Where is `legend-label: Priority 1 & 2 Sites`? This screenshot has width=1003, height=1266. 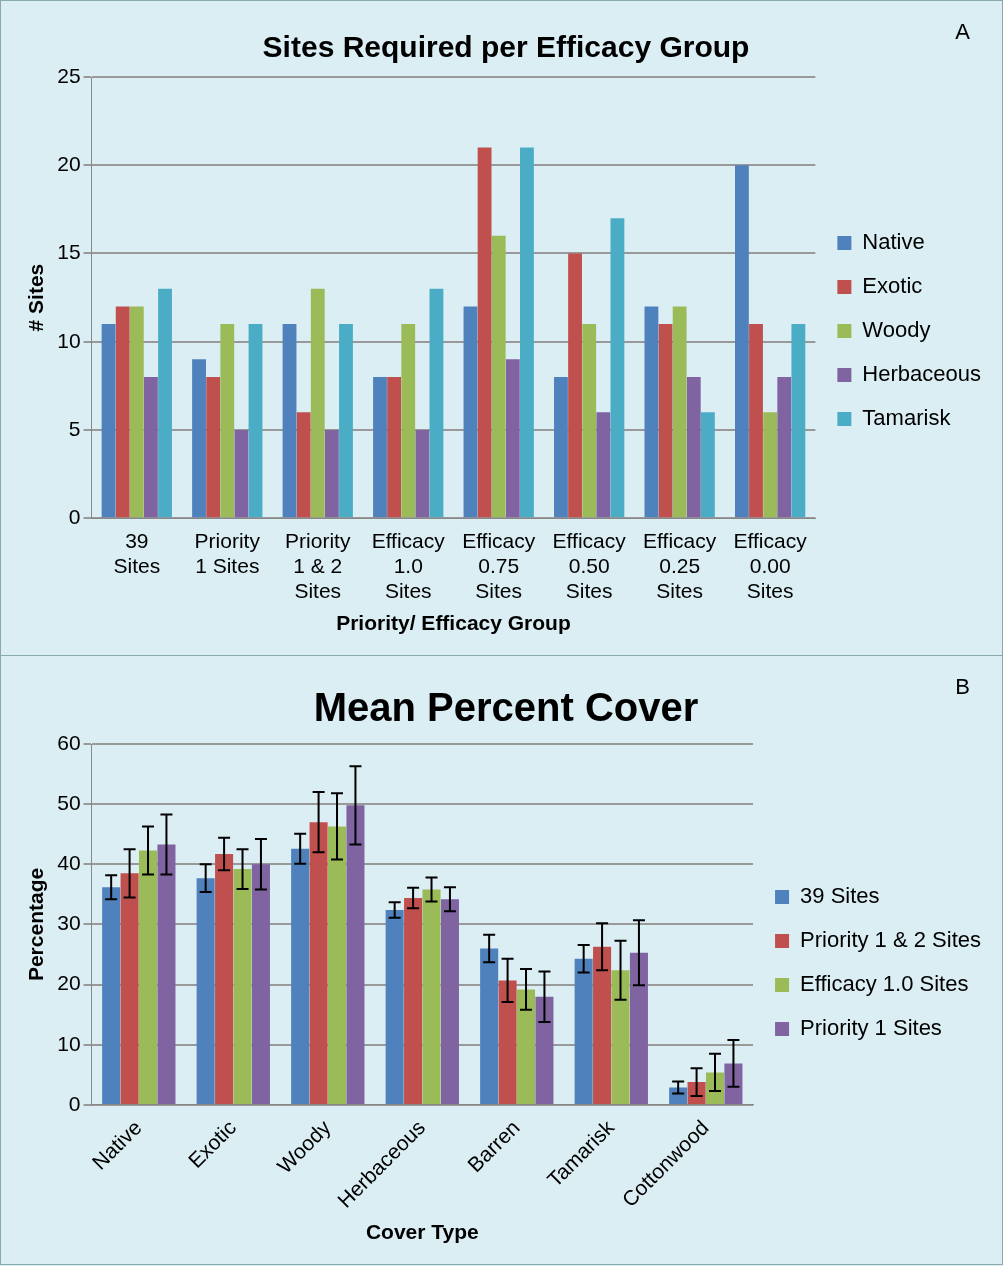 legend-label: Priority 1 & 2 Sites is located at coordinates (890, 940).